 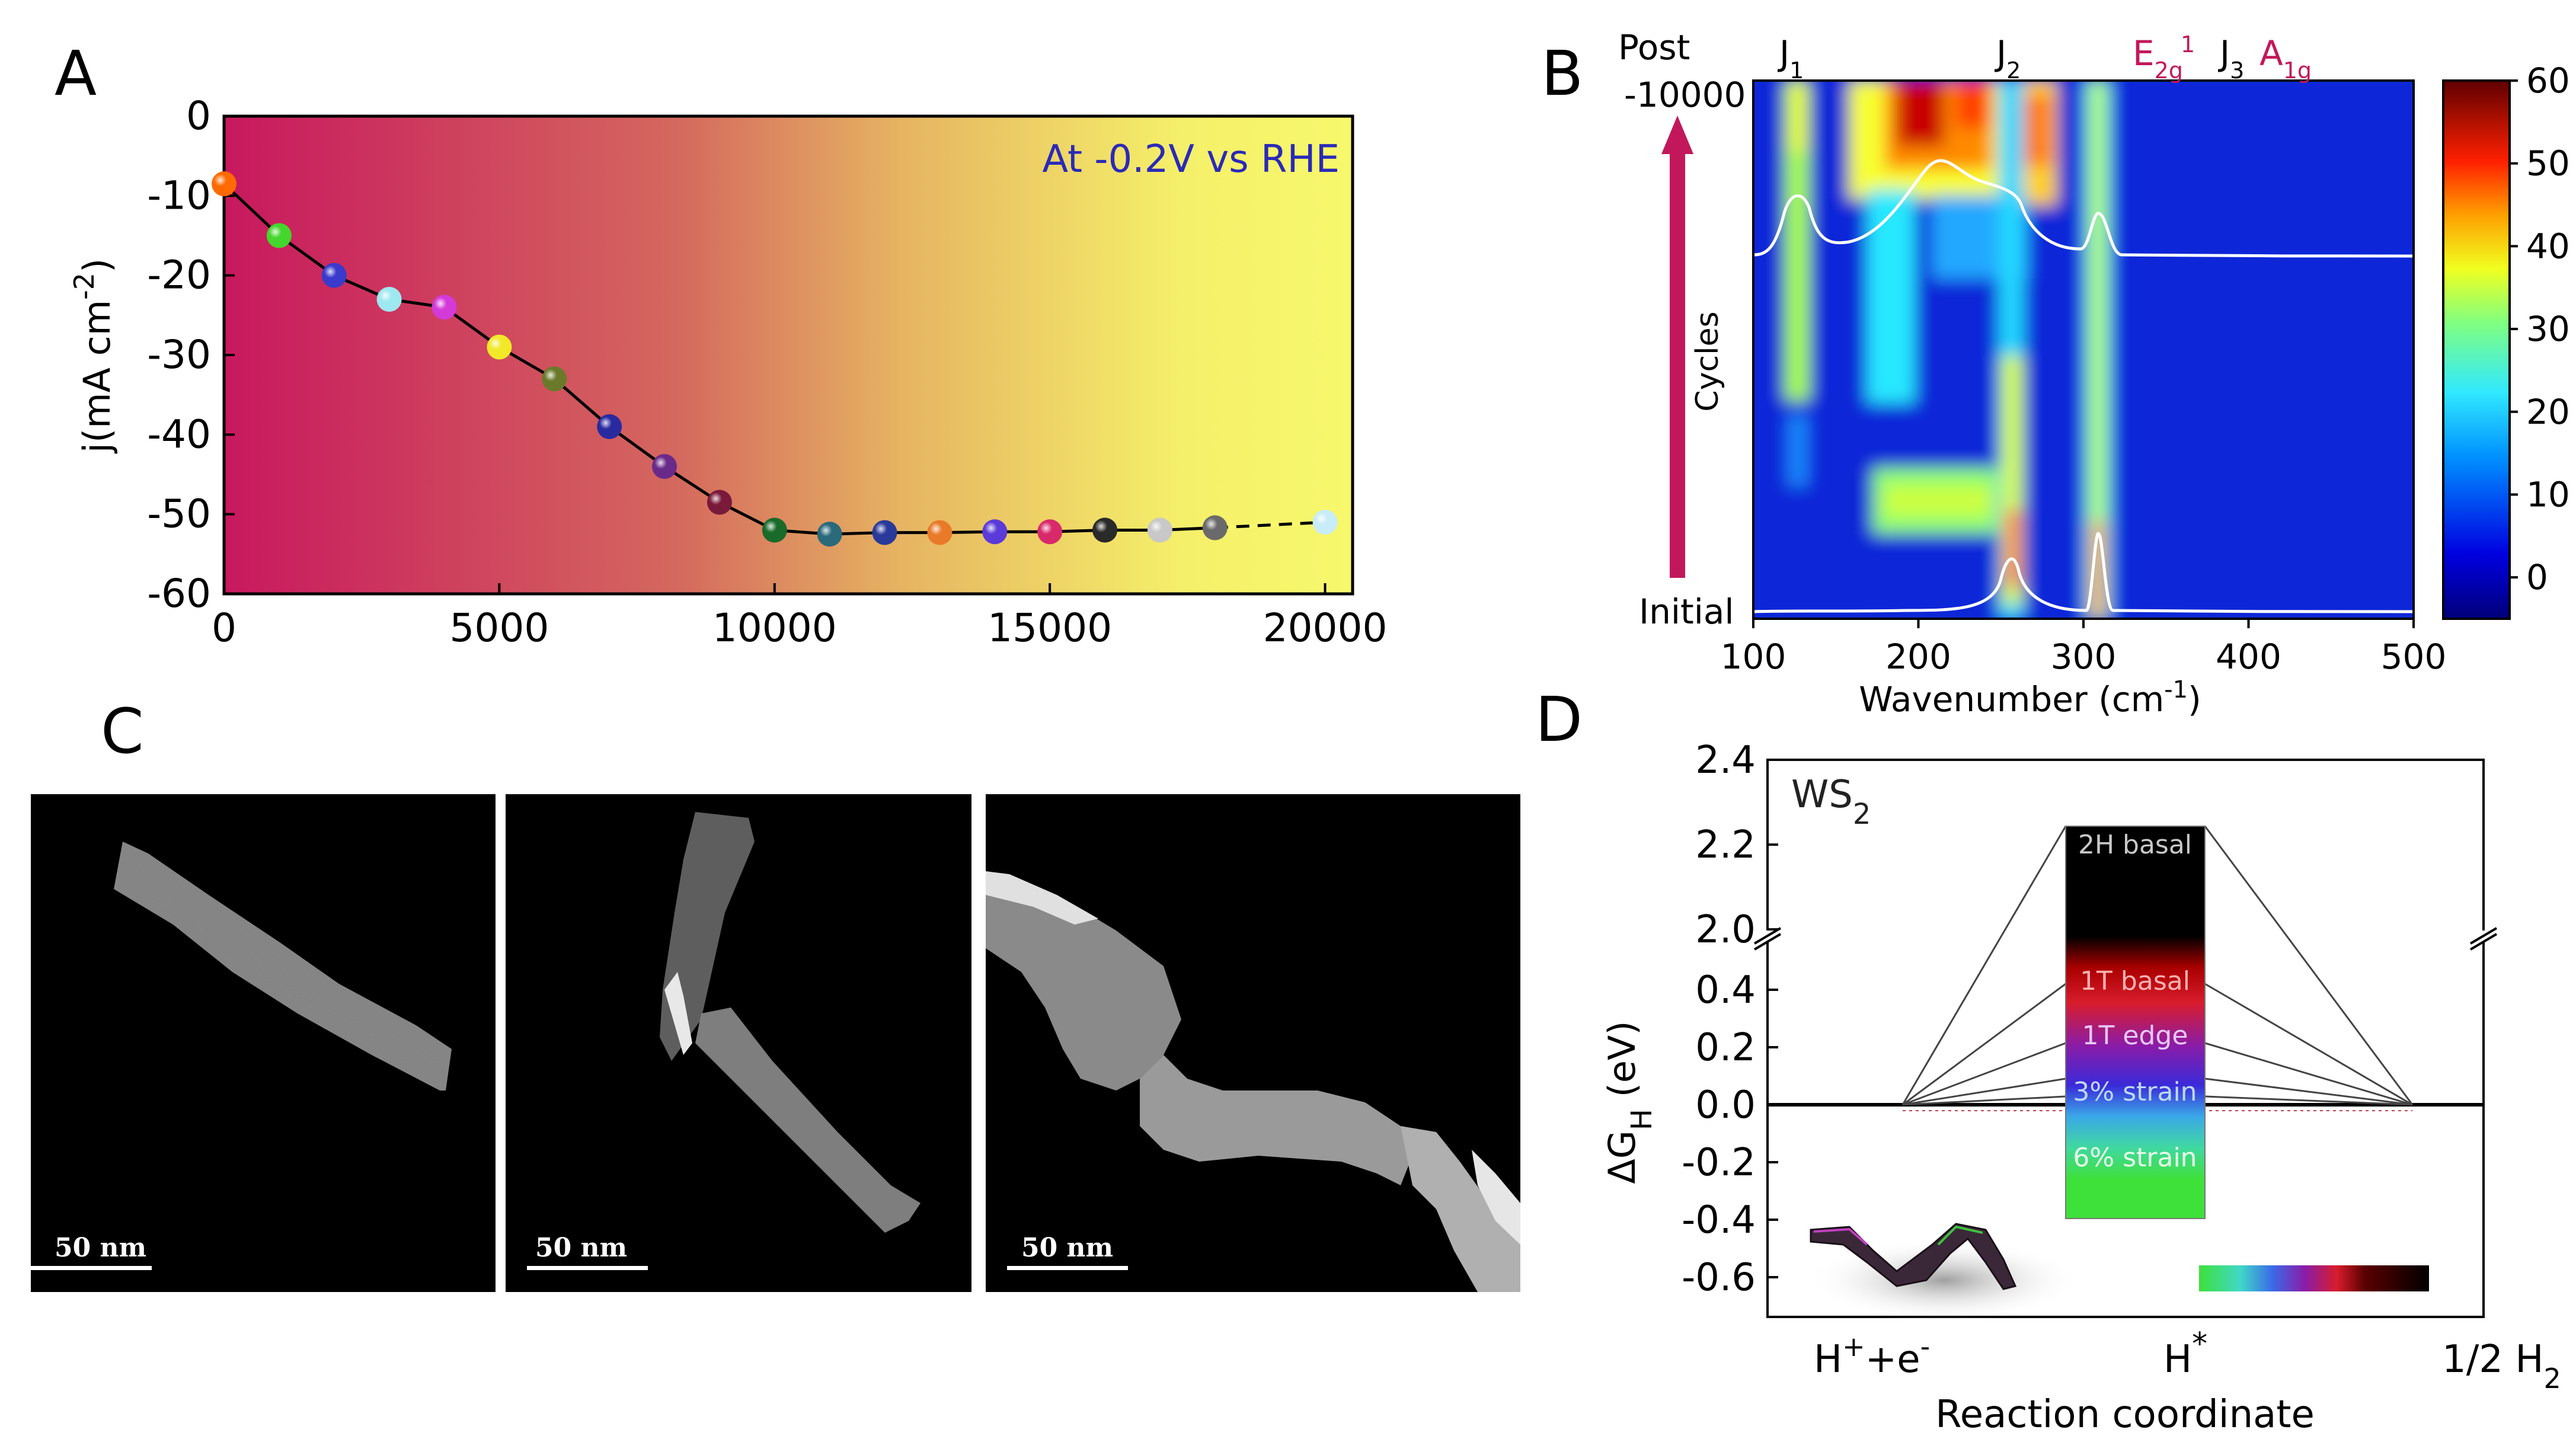 I want to click on b-xticks: 100 200 300 400 500, so click(x=2084, y=648).